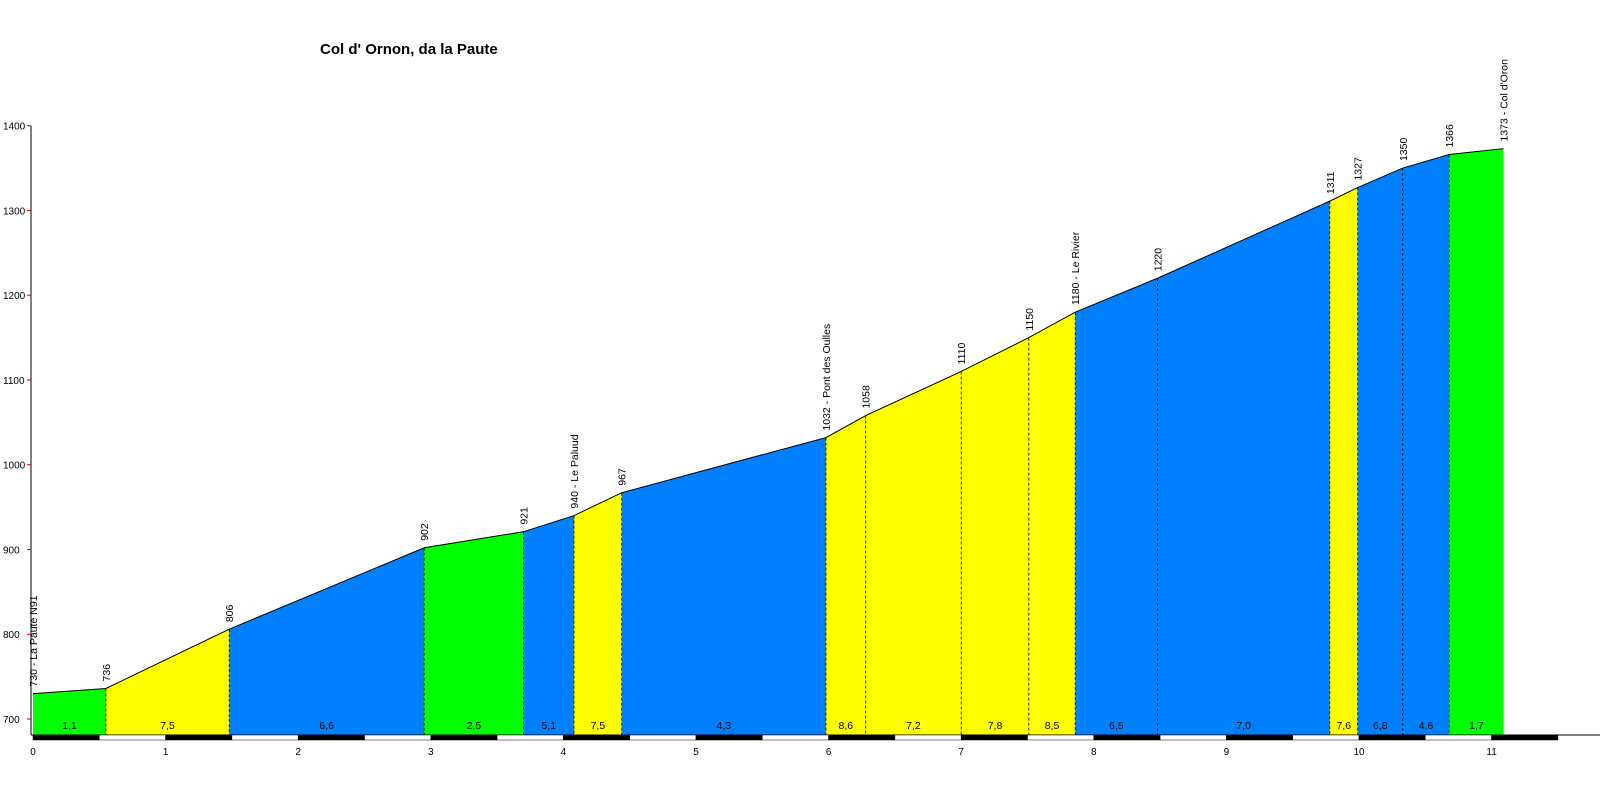 This screenshot has width=1600, height=800. What do you see at coordinates (1343, 726) in the screenshot?
I see `gradient-label: 7,6` at bounding box center [1343, 726].